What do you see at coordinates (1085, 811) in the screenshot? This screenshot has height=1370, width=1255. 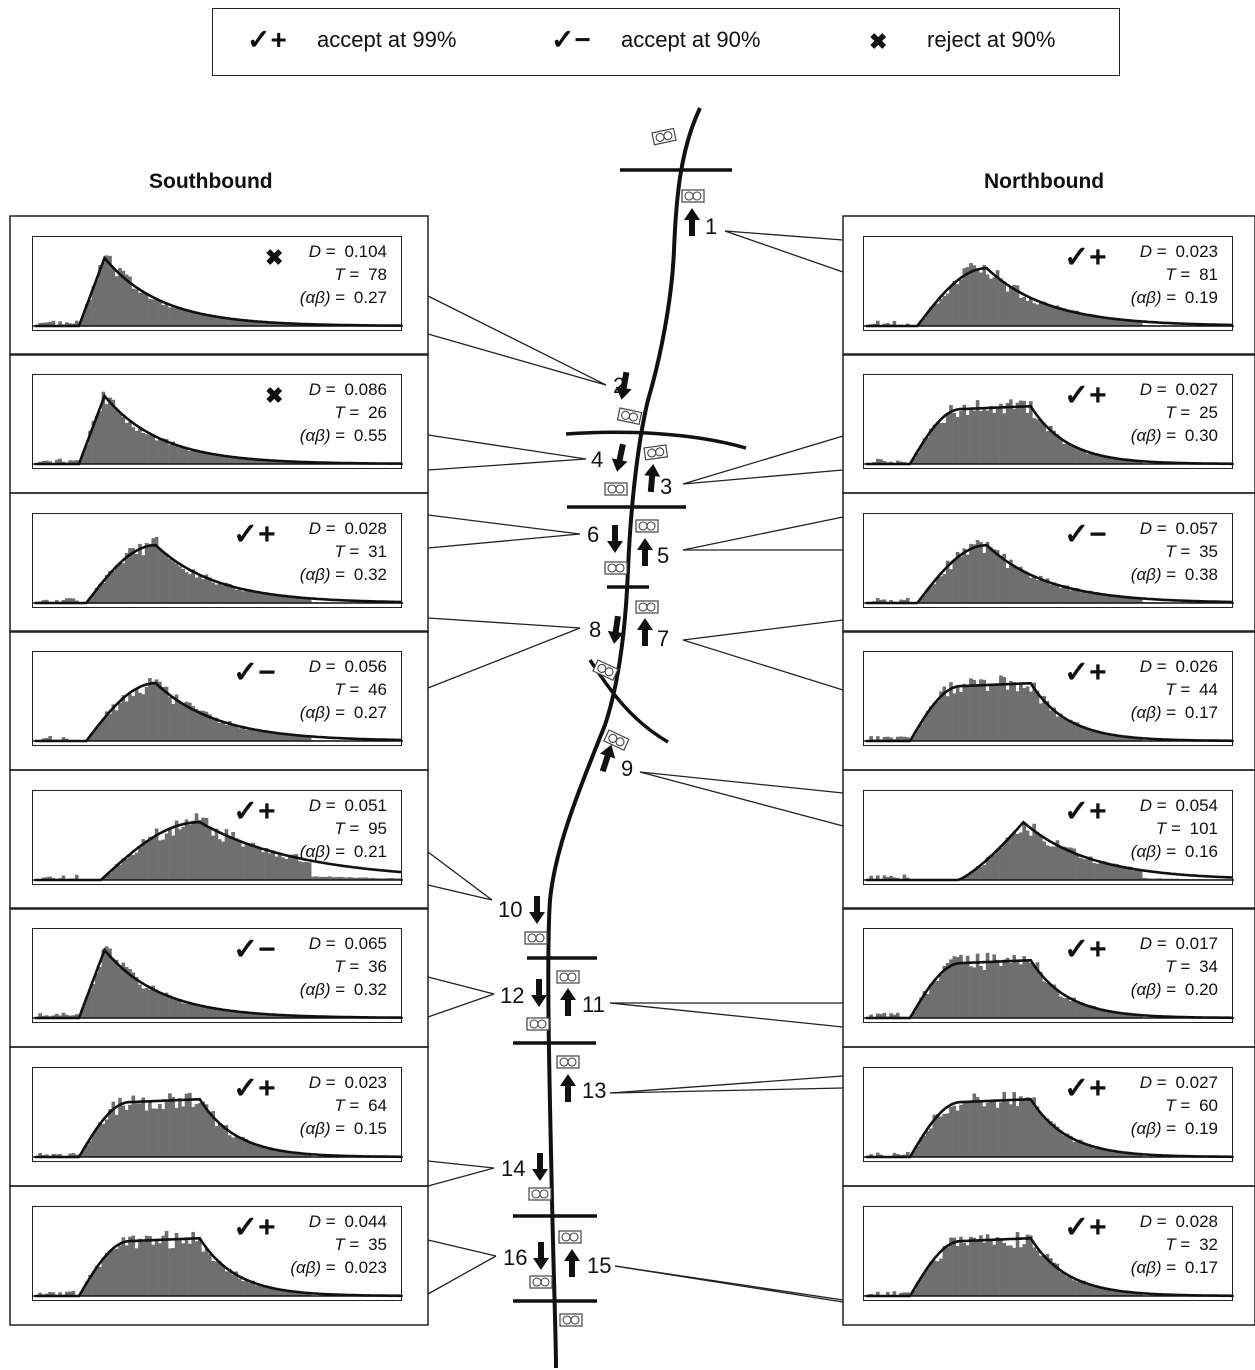 I see `verdict-mark: ✓+` at bounding box center [1085, 811].